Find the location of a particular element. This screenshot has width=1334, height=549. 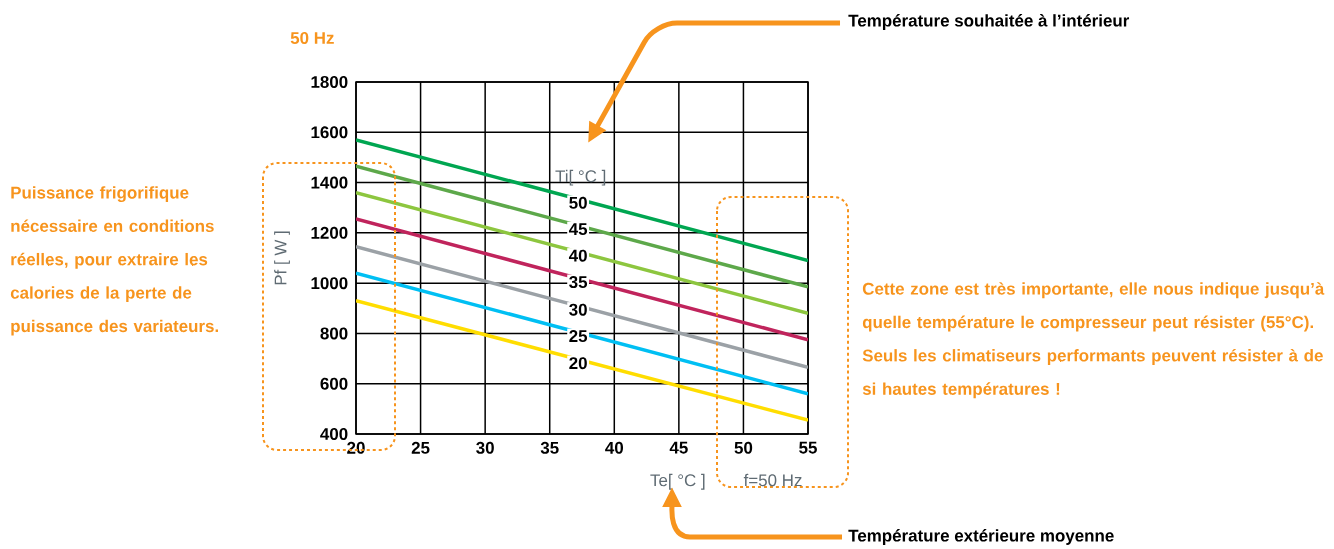

x-tick-label: 40 is located at coordinates (614, 447).